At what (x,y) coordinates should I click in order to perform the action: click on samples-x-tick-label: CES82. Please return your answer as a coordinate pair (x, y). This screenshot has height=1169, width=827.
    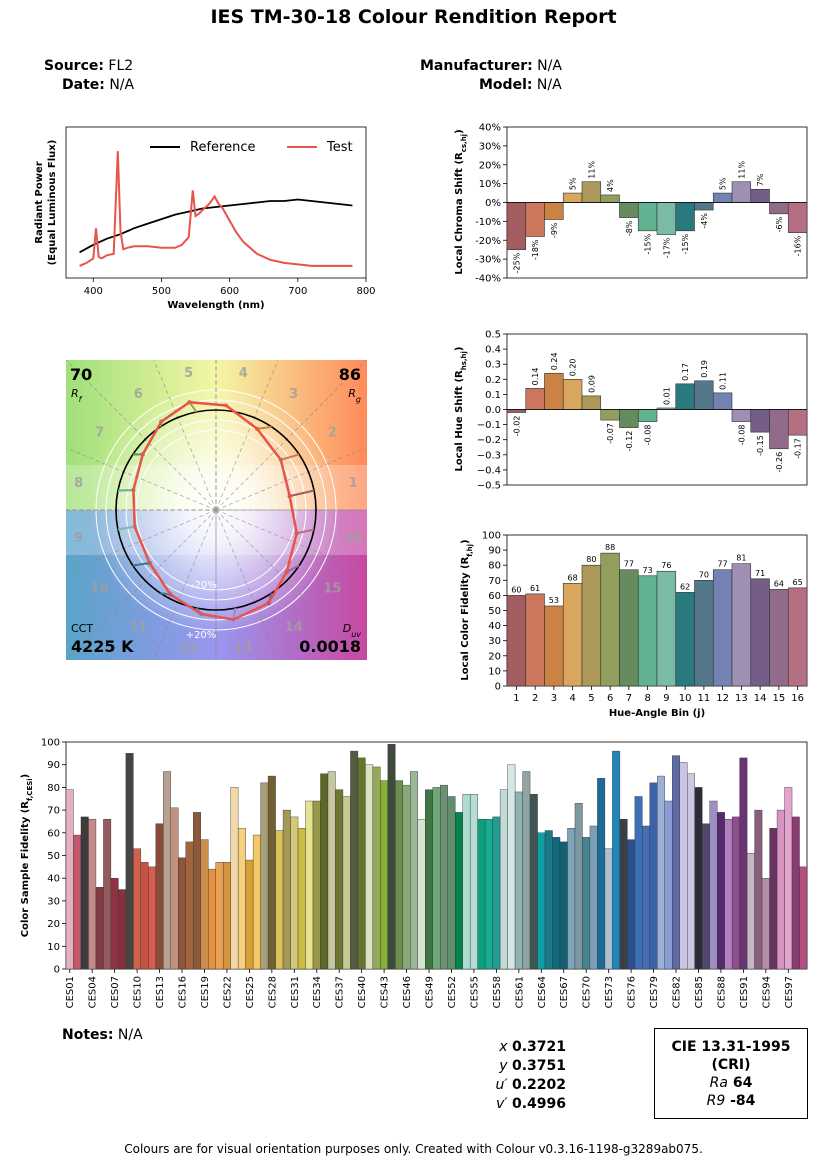
    Looking at the image, I should click on (677, 992).